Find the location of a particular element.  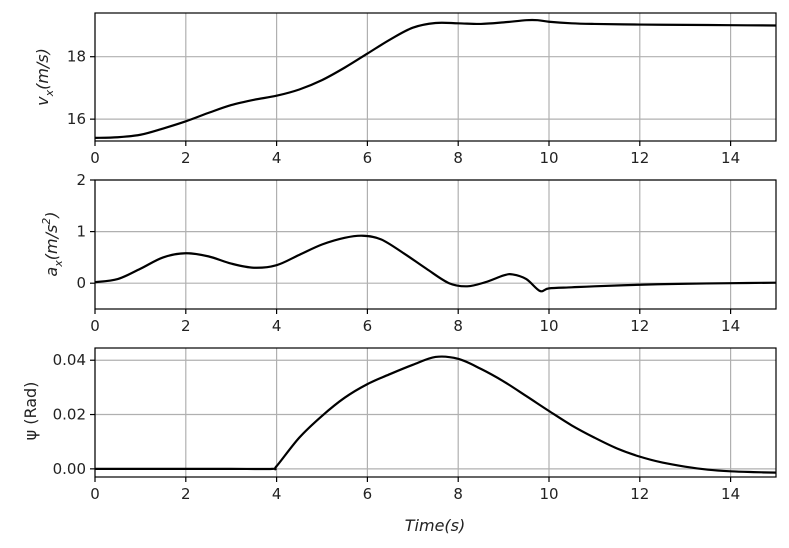

y-ticks-yaw: 0.00 0.02 0.04 is located at coordinates (74, 414).